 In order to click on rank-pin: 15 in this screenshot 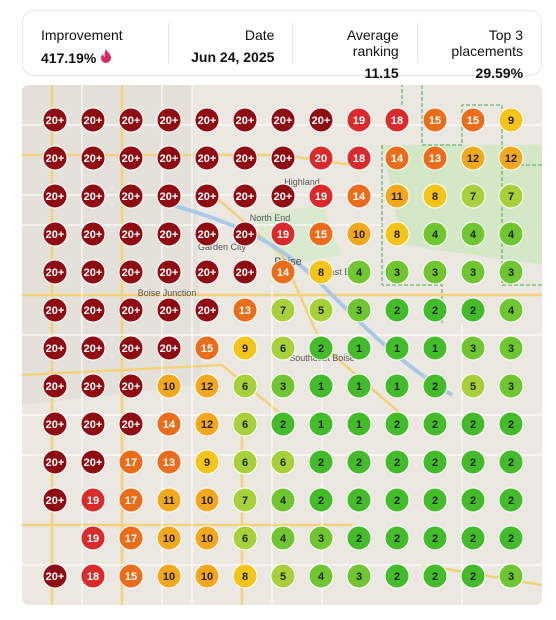, I will do `click(131, 576)`.